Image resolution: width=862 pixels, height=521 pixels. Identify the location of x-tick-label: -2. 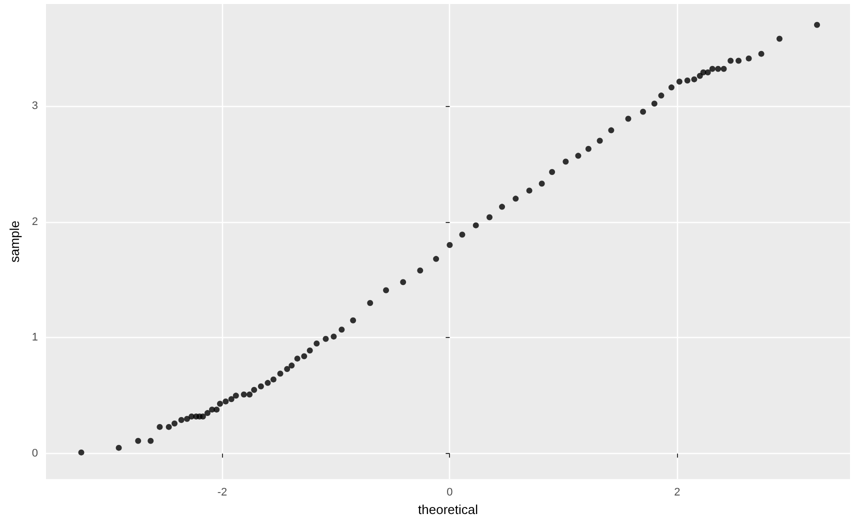
(222, 492).